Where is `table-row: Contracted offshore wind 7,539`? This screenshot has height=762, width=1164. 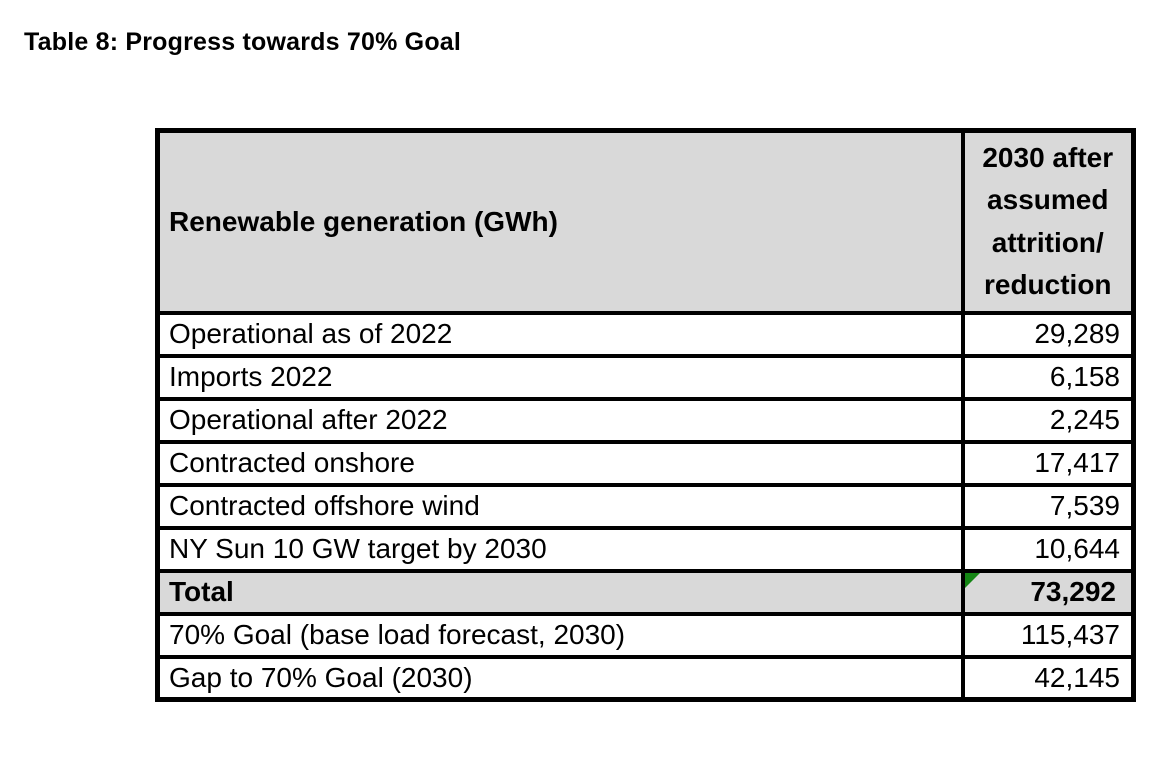
table-row: Contracted offshore wind 7,539 is located at coordinates (645, 506).